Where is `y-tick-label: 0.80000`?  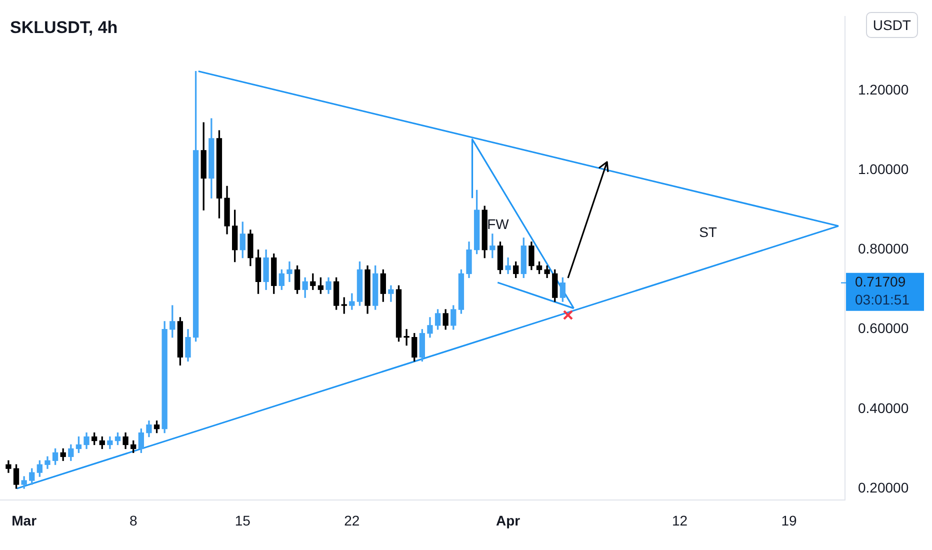
y-tick-label: 0.80000 is located at coordinates (883, 248).